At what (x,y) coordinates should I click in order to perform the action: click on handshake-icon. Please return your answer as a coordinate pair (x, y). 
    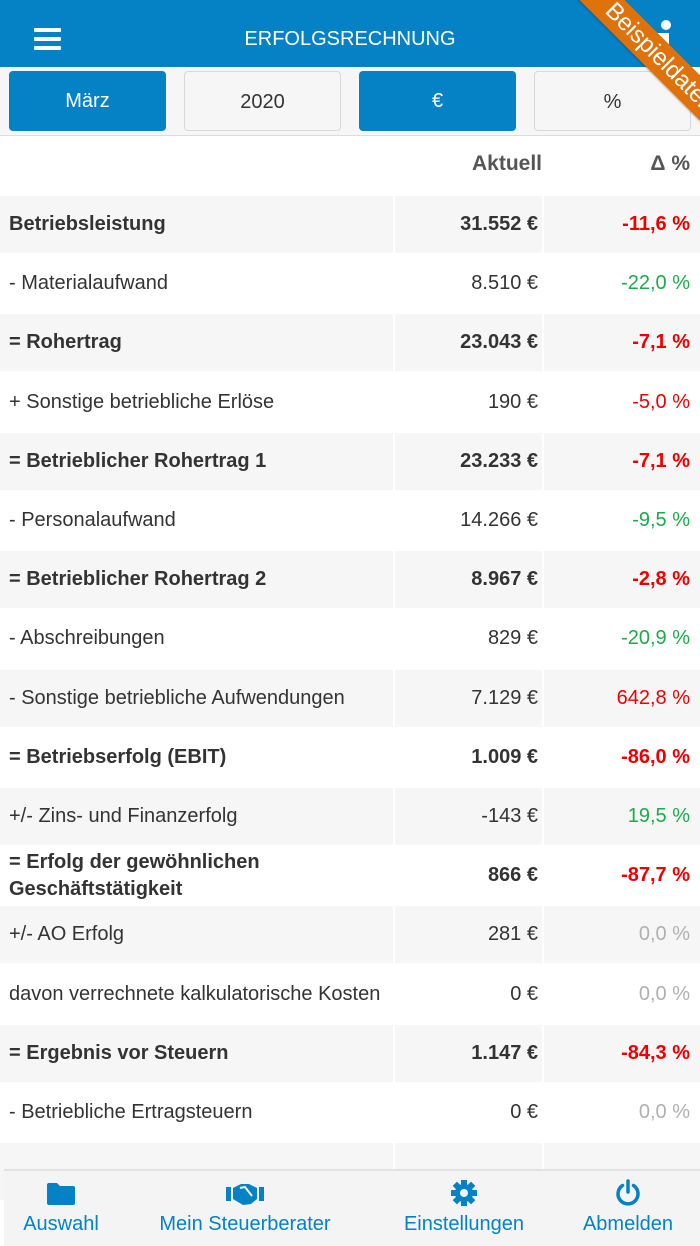
    Looking at the image, I should click on (245, 1194).